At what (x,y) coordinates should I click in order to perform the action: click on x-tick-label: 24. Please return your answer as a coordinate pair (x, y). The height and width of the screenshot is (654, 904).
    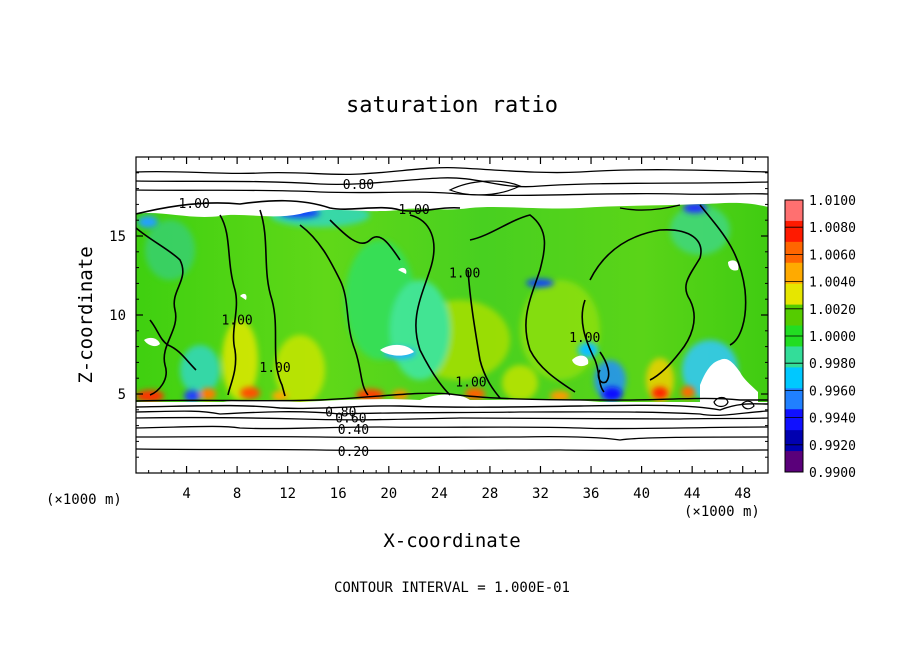
    Looking at the image, I should click on (439, 494).